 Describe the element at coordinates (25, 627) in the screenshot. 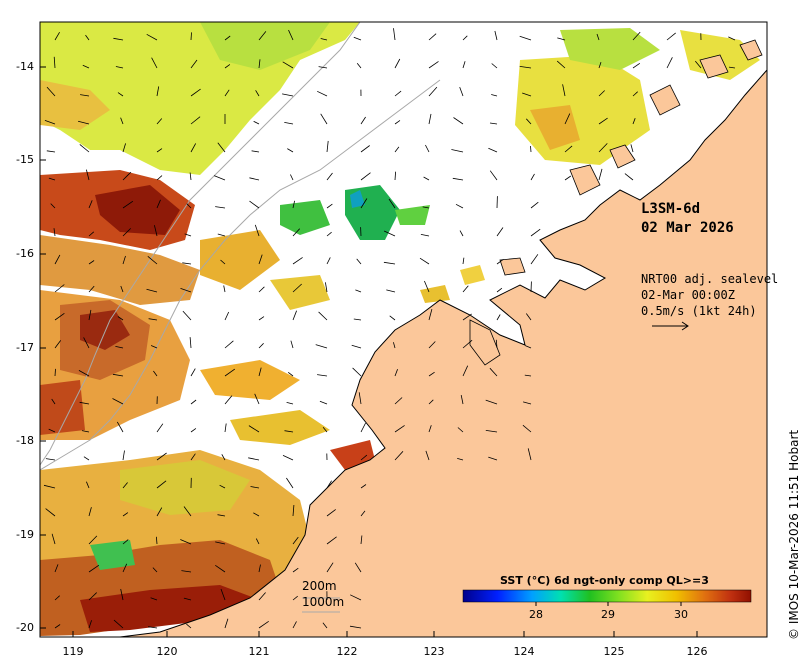

I see `lat-tick-label: -20` at that location.